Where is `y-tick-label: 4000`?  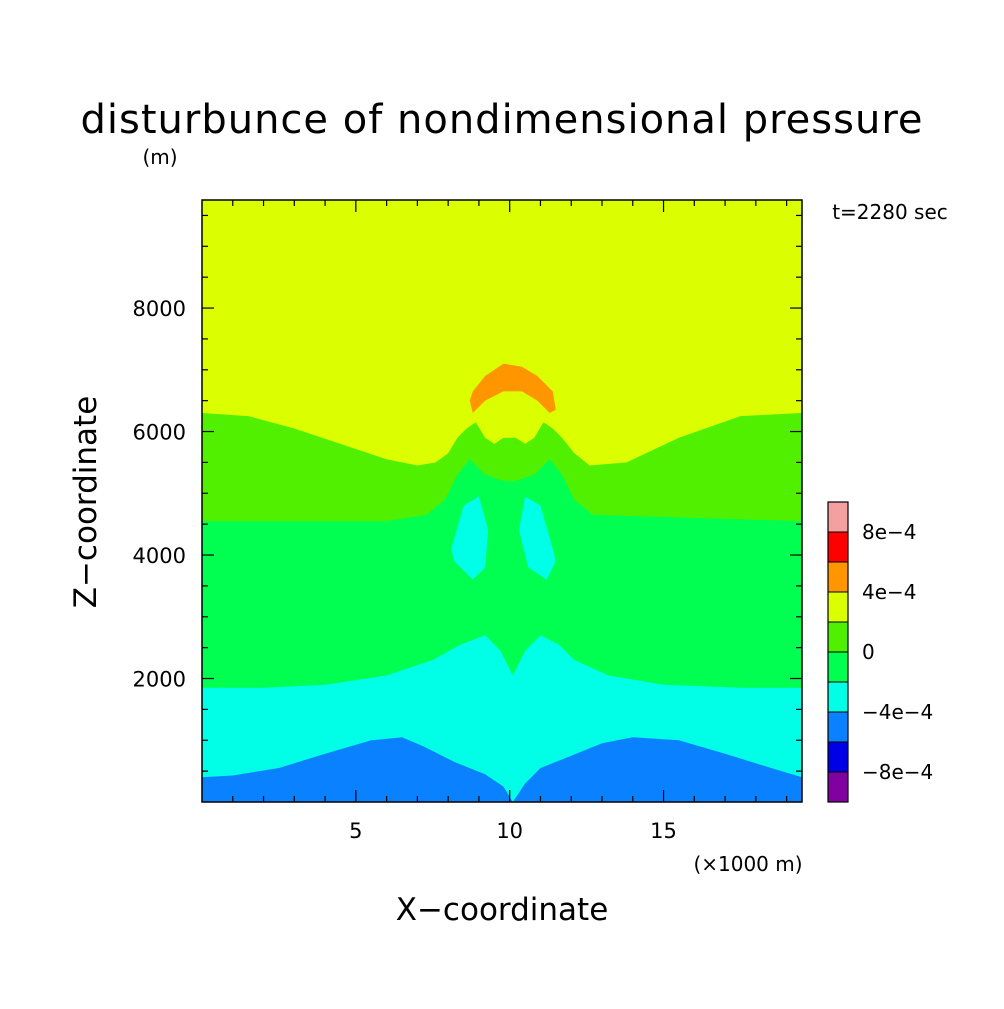 y-tick-label: 4000 is located at coordinates (159, 556).